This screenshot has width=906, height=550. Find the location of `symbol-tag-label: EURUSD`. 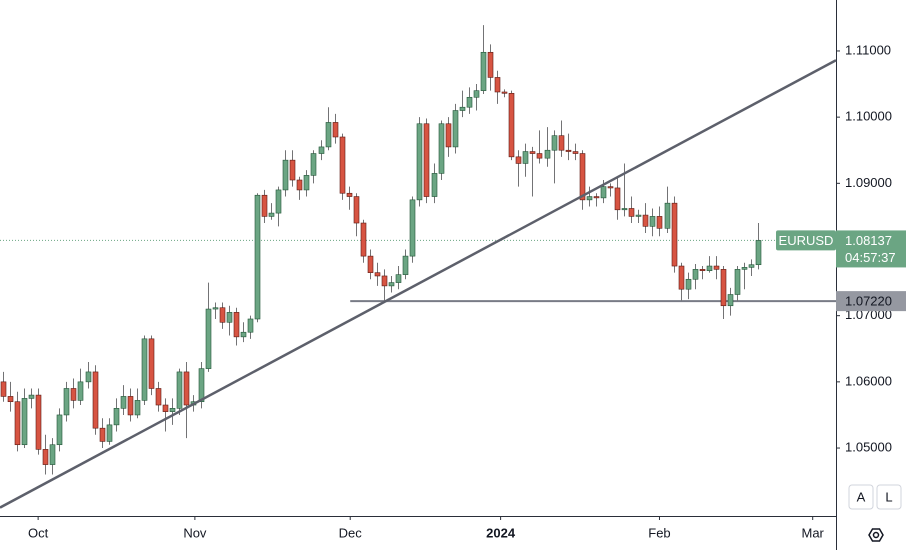

symbol-tag-label: EURUSD is located at coordinates (806, 240).